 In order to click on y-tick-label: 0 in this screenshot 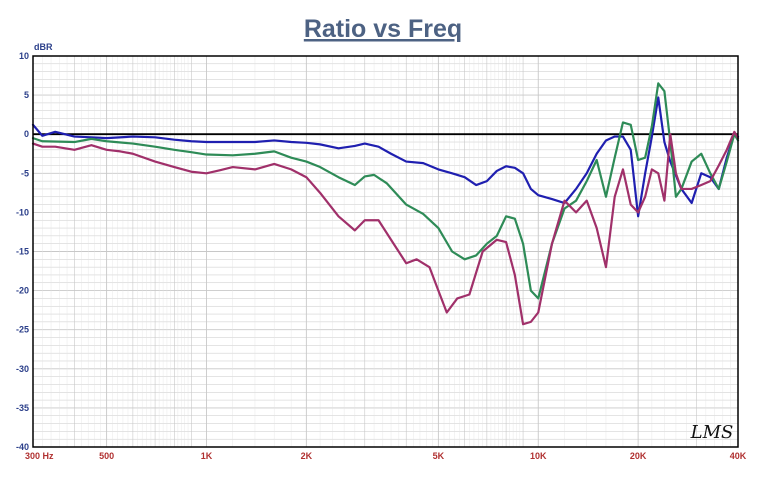, I will do `click(26, 134)`.